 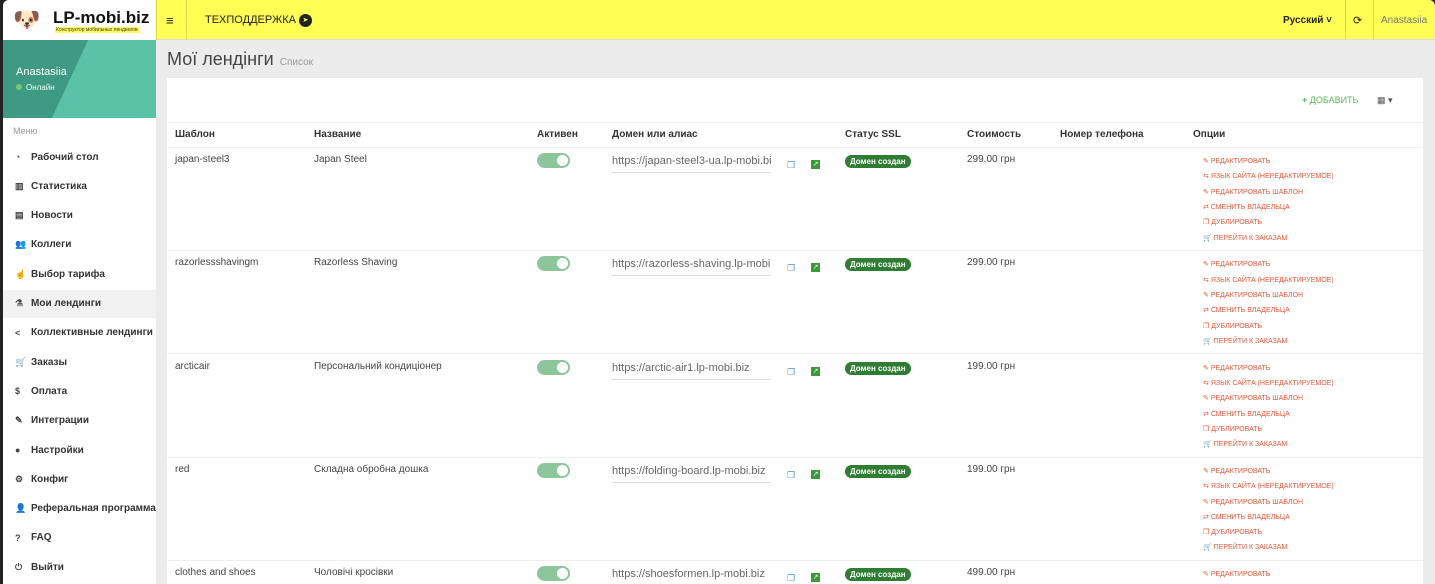 What do you see at coordinates (60, 274) in the screenshot?
I see `sidebar-item: ☝ Выбор тарифа` at bounding box center [60, 274].